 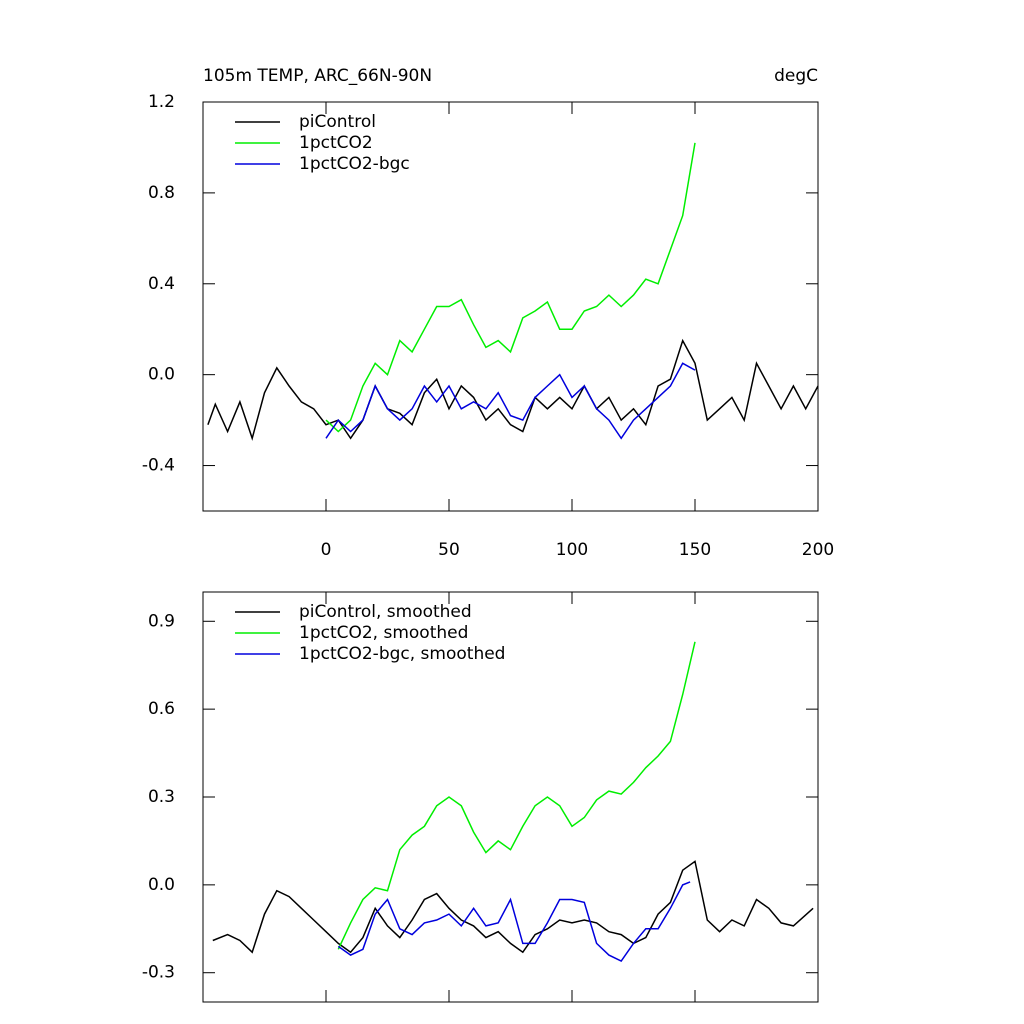 I want to click on x-tick-label: 0, so click(x=326, y=550).